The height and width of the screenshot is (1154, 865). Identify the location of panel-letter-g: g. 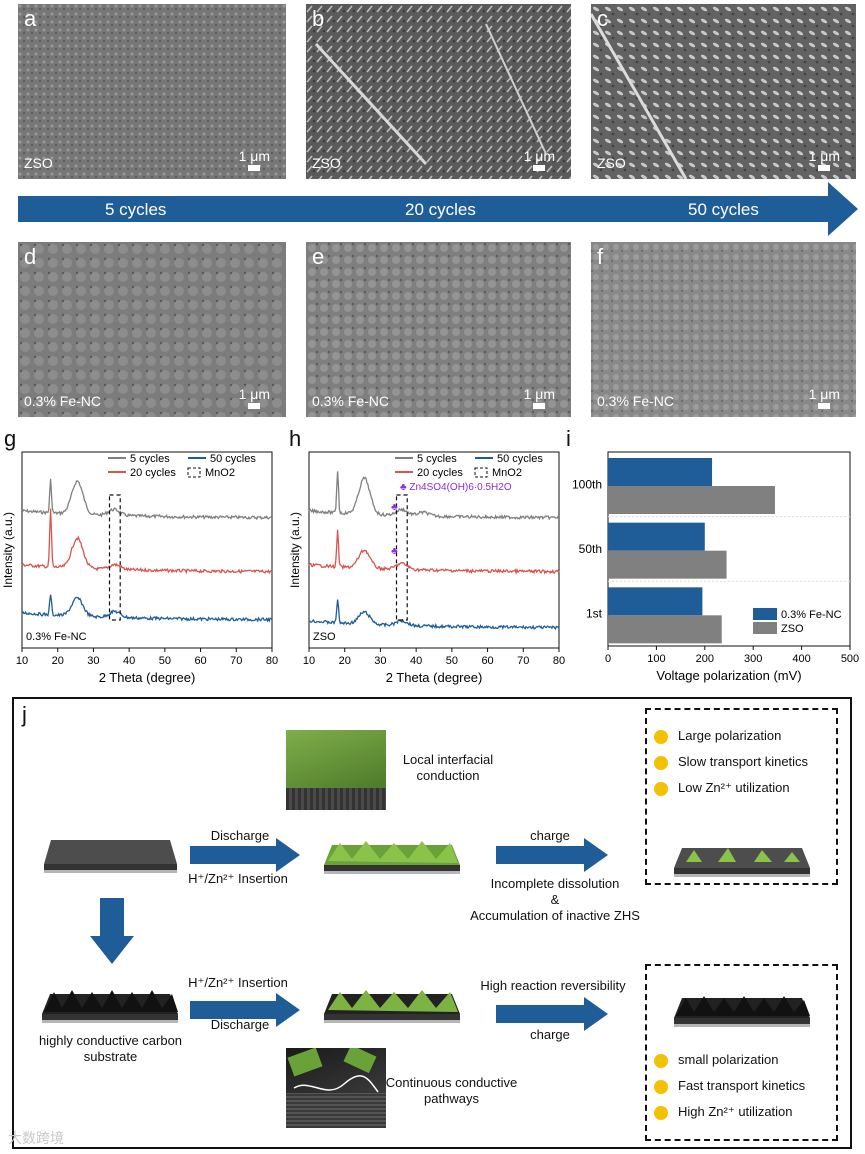
(10, 438).